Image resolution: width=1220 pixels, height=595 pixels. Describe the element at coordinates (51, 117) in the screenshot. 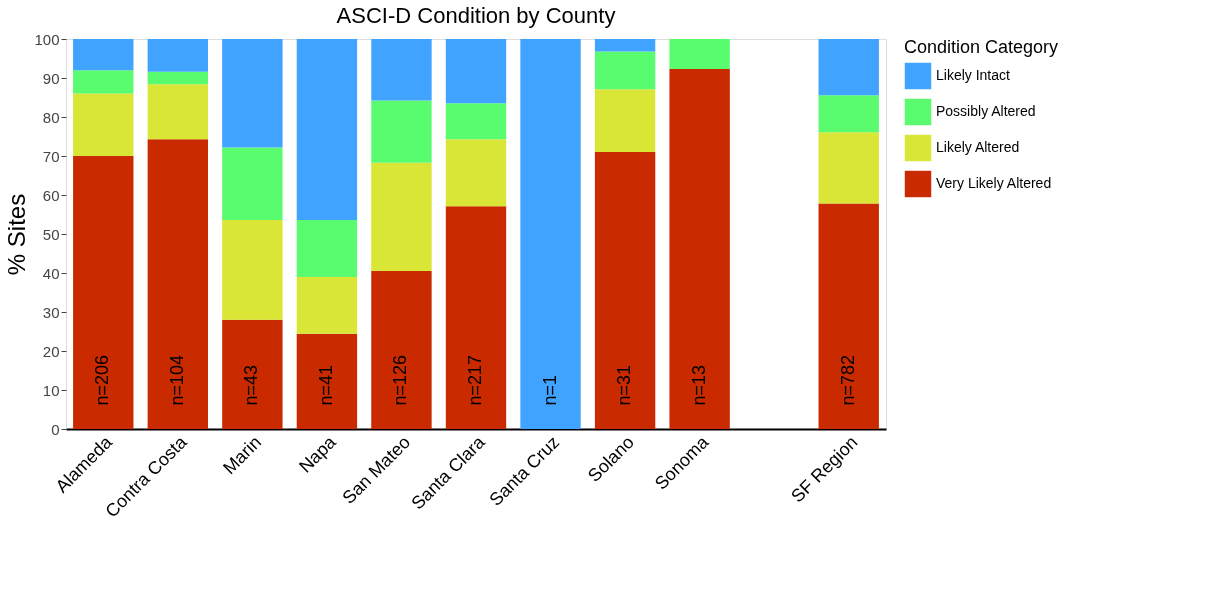

I see `y-tick-label: 80` at that location.